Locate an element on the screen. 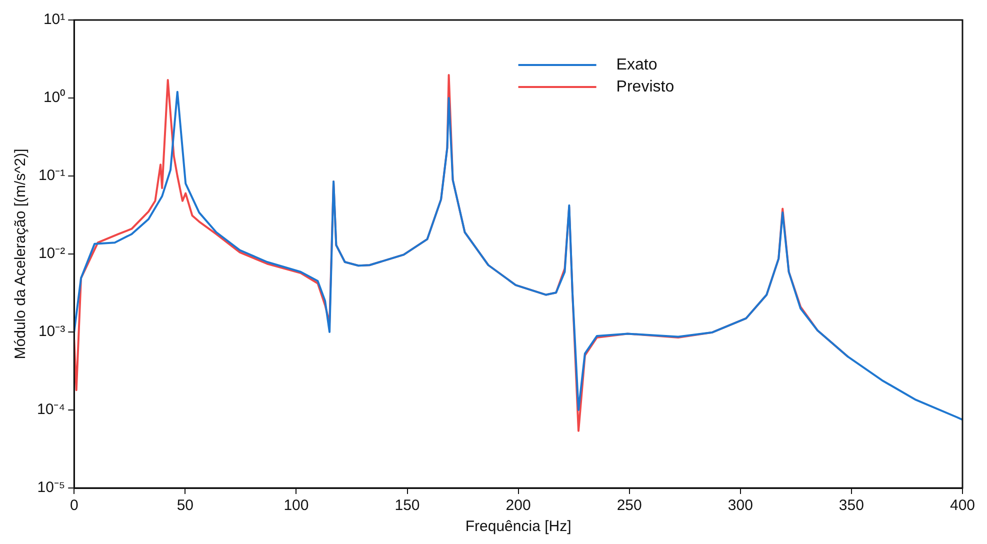 This screenshot has width=987, height=544. y-tick-label: 10⁻² is located at coordinates (52, 253).